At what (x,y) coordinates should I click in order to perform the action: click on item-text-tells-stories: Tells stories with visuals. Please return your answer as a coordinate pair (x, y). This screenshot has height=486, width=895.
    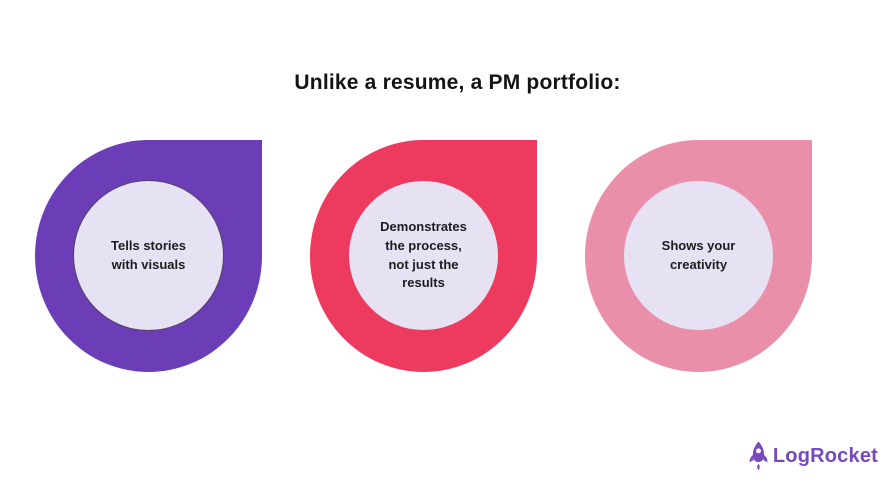
    Looking at the image, I should click on (148, 254).